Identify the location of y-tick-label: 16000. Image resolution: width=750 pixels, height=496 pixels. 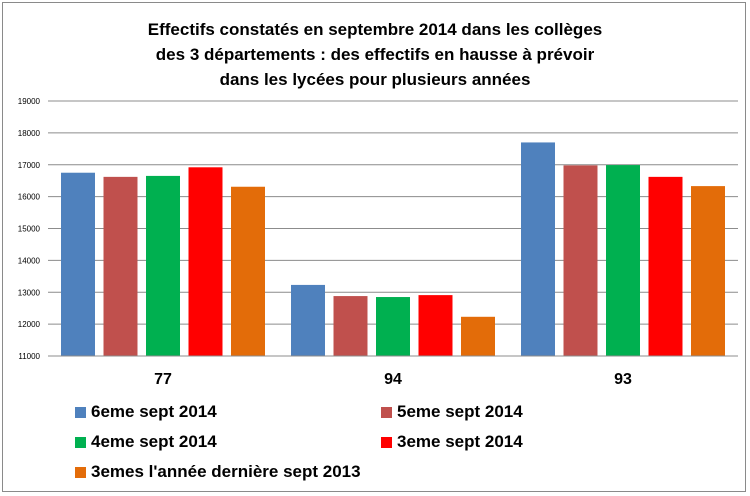
(29, 197).